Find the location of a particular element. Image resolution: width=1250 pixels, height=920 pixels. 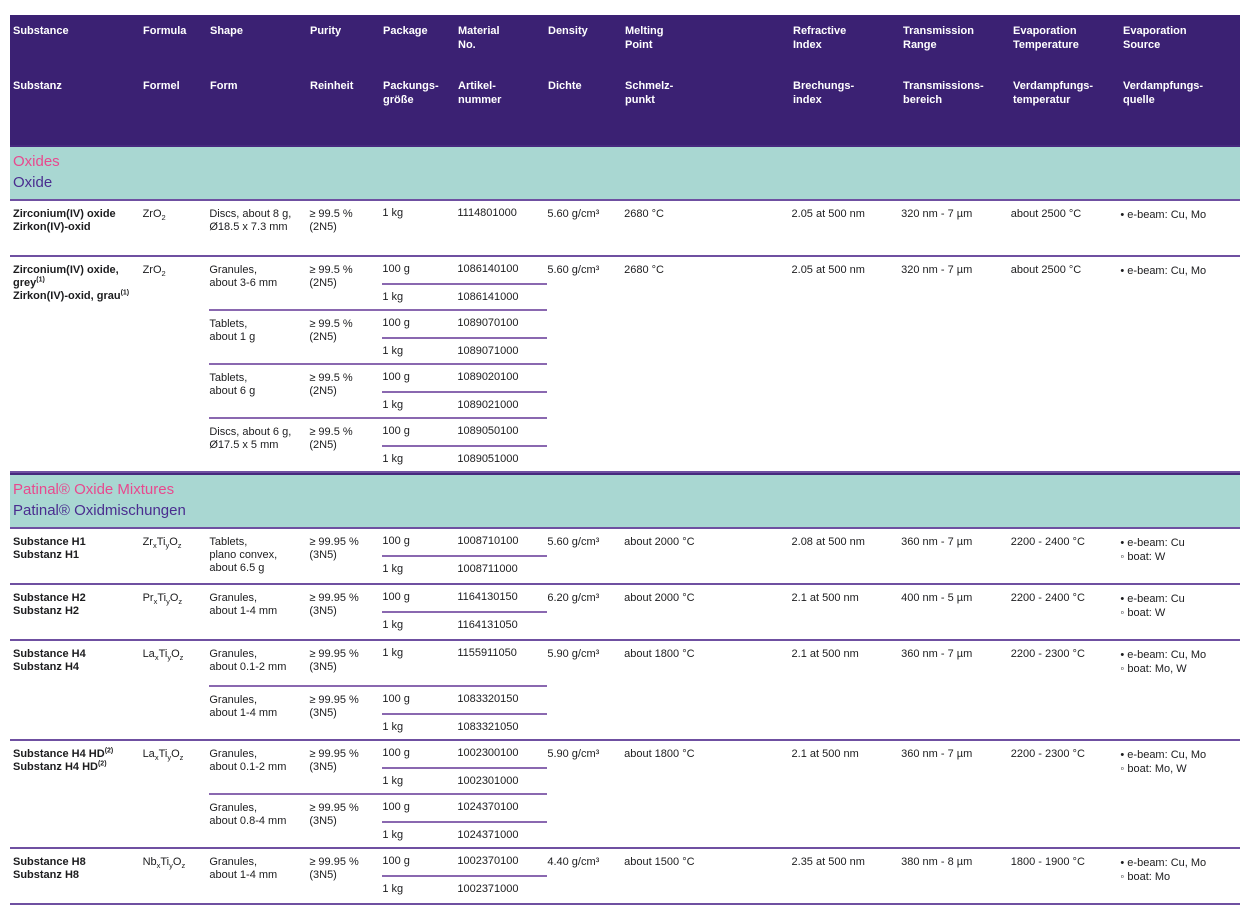

substance-name-text: Substanz H1 is located at coordinates (46, 555).